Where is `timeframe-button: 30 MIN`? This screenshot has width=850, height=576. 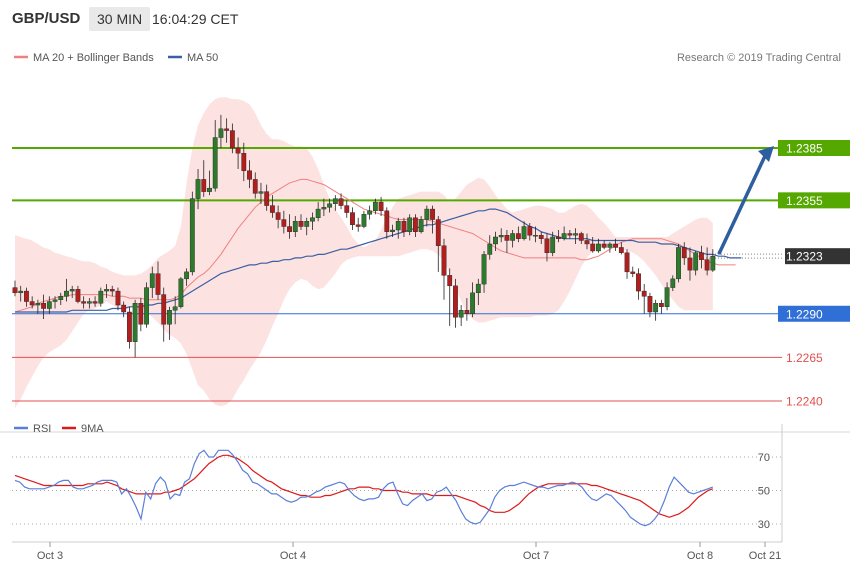
timeframe-button: 30 MIN is located at coordinates (120, 19).